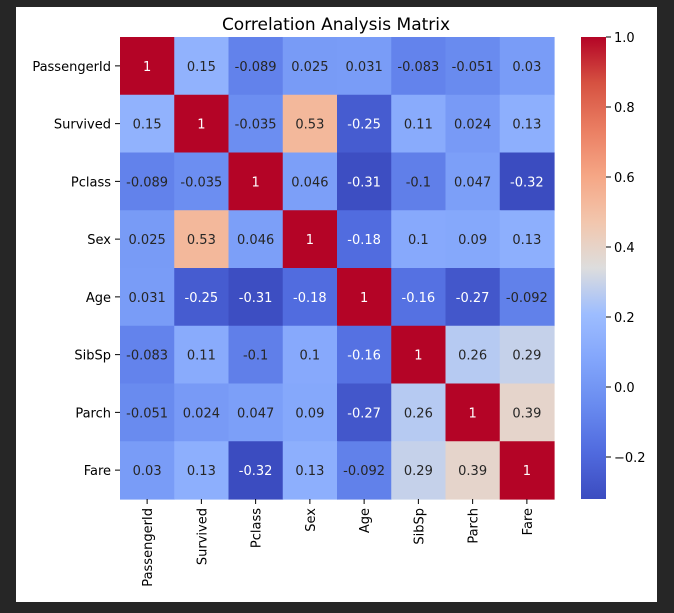 Image resolution: width=674 pixels, height=613 pixels. I want to click on cell-annotation: 0.03, so click(526, 67).